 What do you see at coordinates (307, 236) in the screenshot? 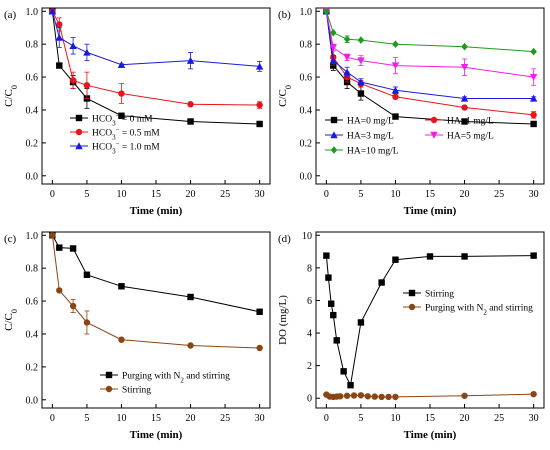
I see `y-tick-label: 10` at bounding box center [307, 236].